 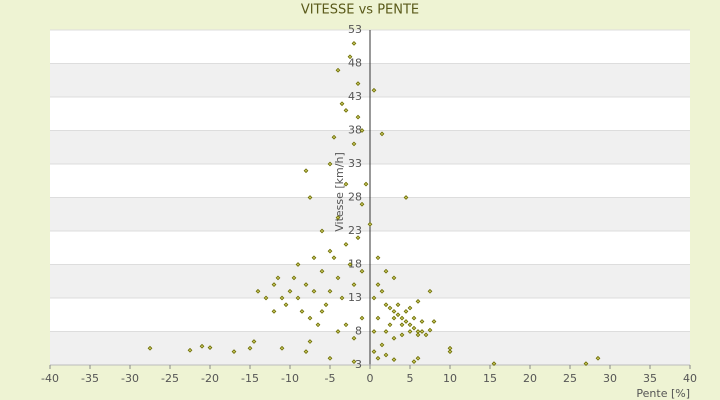 I want to click on x-tick-label: -5, so click(x=330, y=378).